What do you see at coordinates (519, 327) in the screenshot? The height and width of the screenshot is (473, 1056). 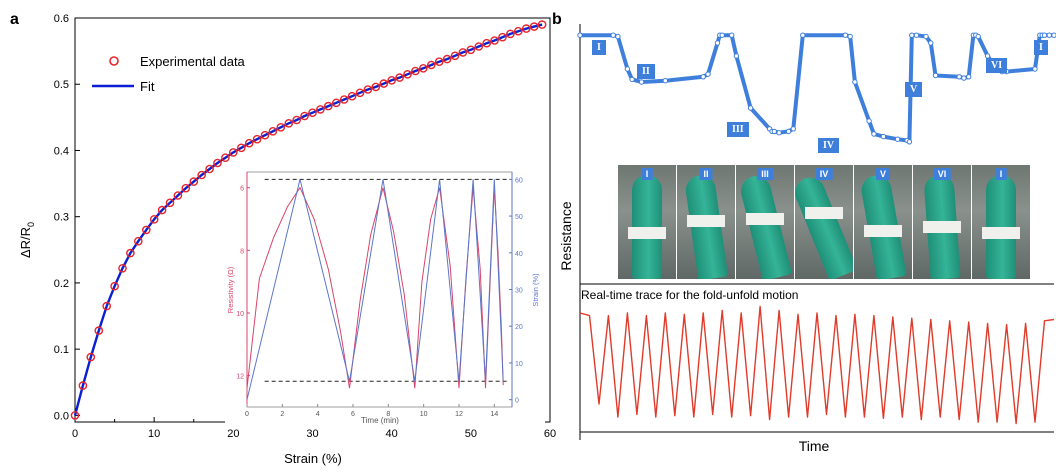 I see `inset-ytick-right-label: 20` at bounding box center [519, 327].